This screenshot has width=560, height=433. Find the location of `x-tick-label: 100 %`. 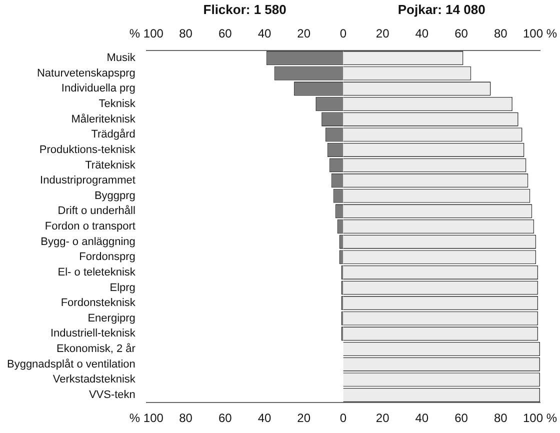

x-tick-label: 100 % is located at coordinates (540, 418).